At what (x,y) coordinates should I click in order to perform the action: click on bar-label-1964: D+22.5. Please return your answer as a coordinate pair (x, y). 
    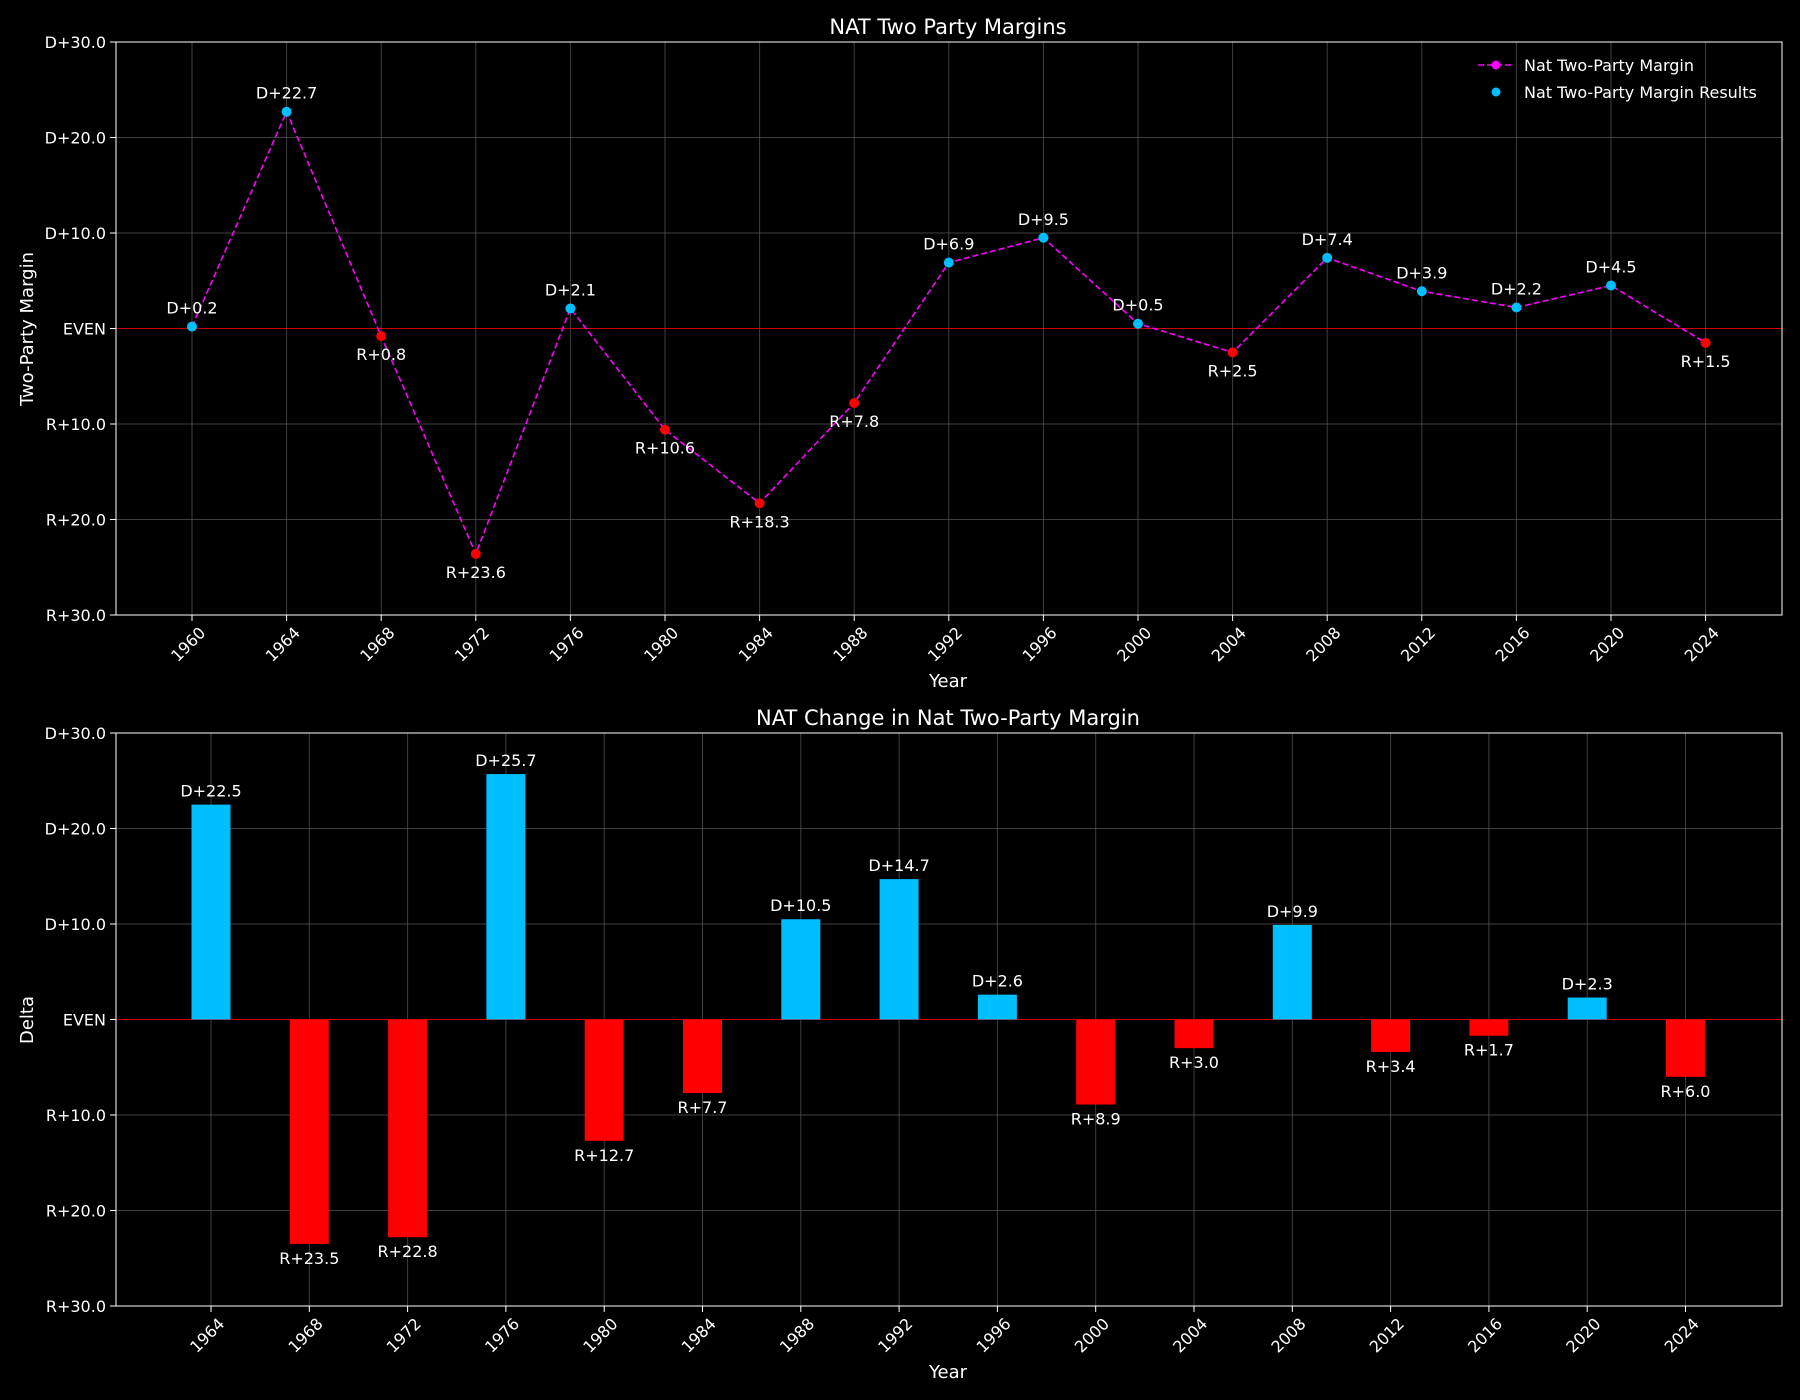
    Looking at the image, I should click on (210, 791).